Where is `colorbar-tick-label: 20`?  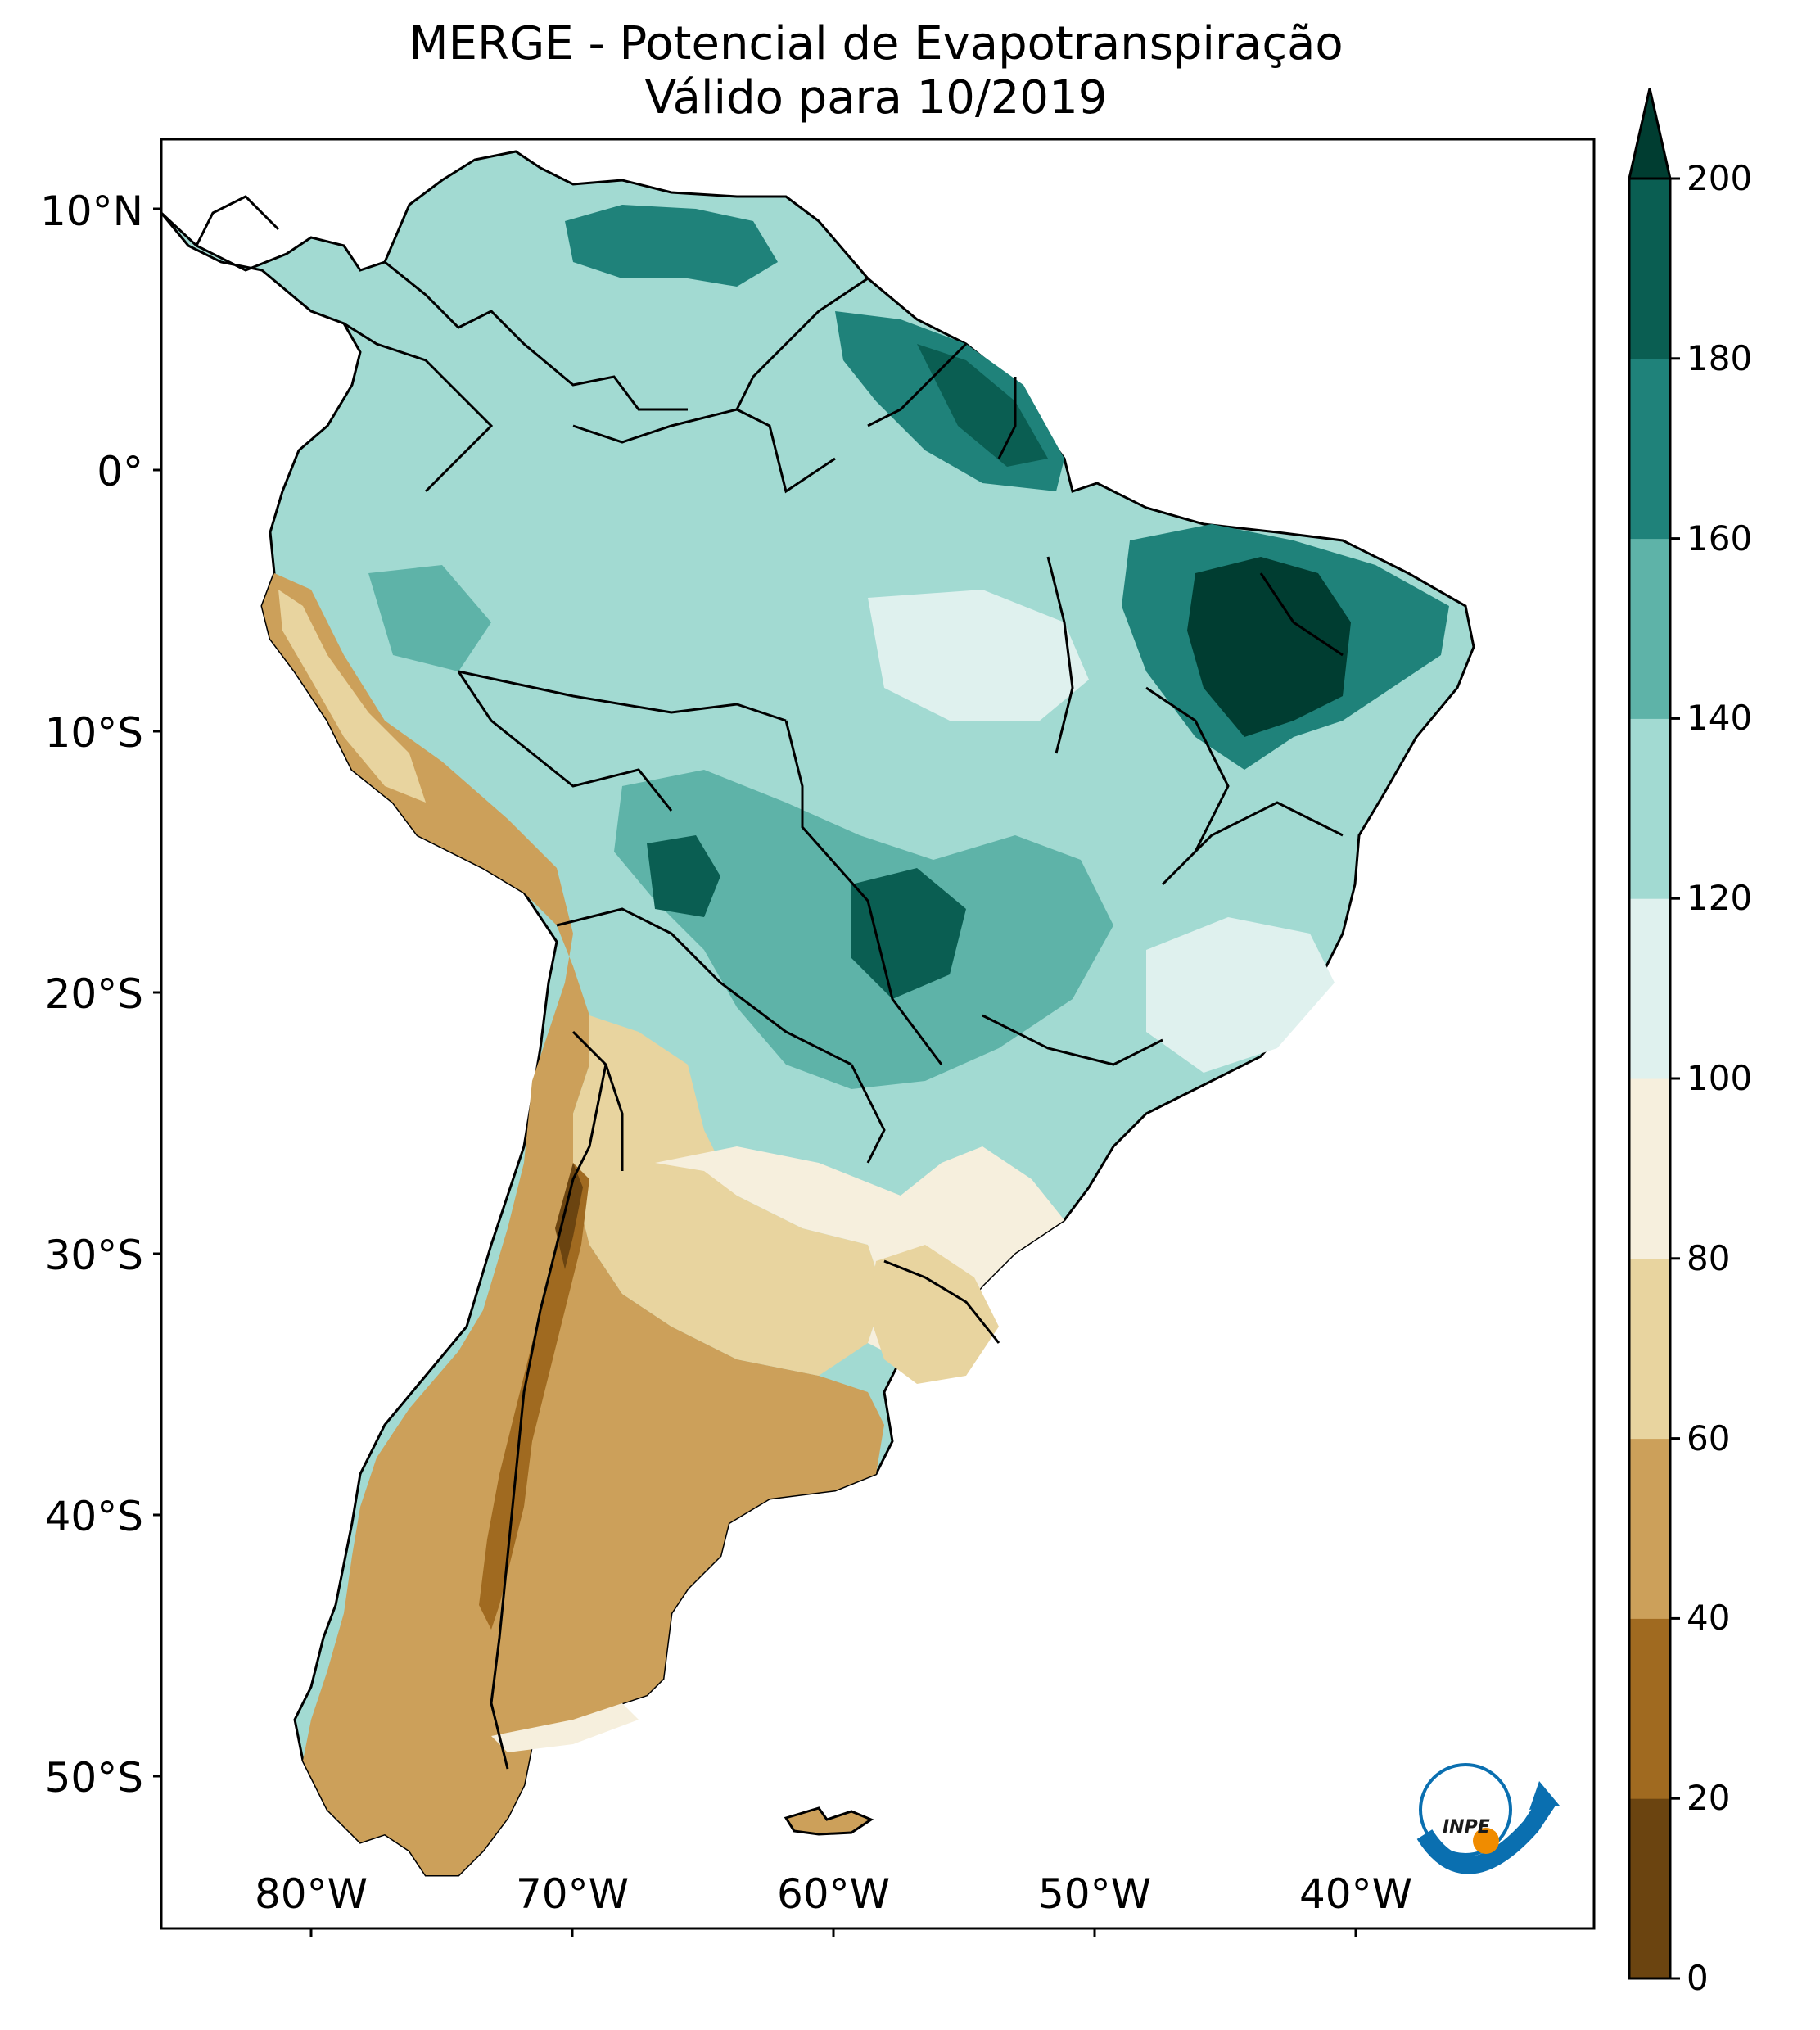 colorbar-tick-label: 20 is located at coordinates (1709, 1798).